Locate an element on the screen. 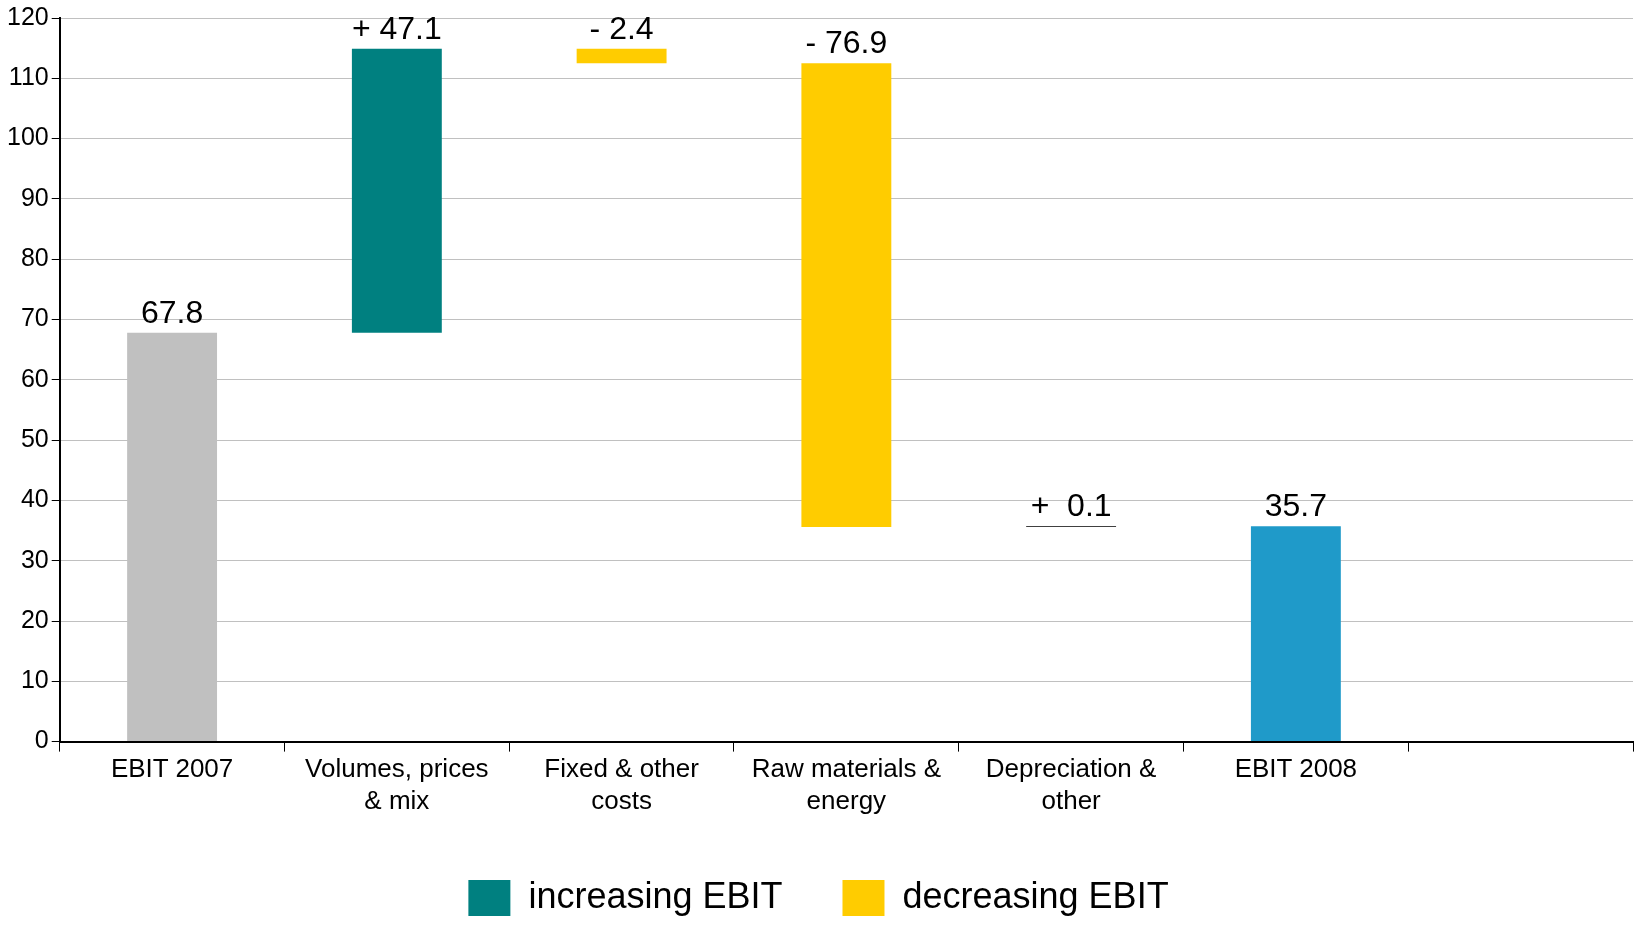 Image resolution: width=1637 pixels, height=926 pixels. y-tick-label: 10 is located at coordinates (34, 679).